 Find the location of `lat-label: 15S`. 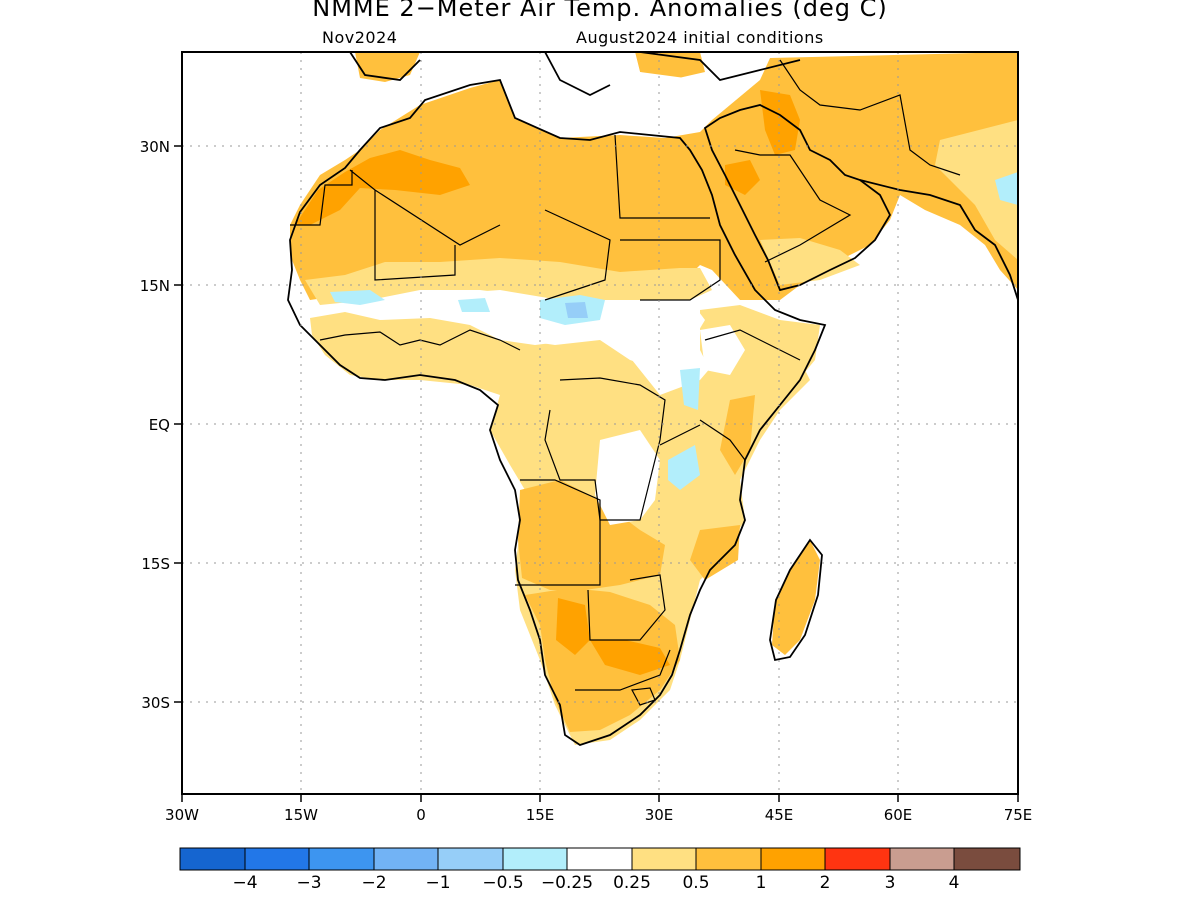

lat-label: 15S is located at coordinates (155, 564).